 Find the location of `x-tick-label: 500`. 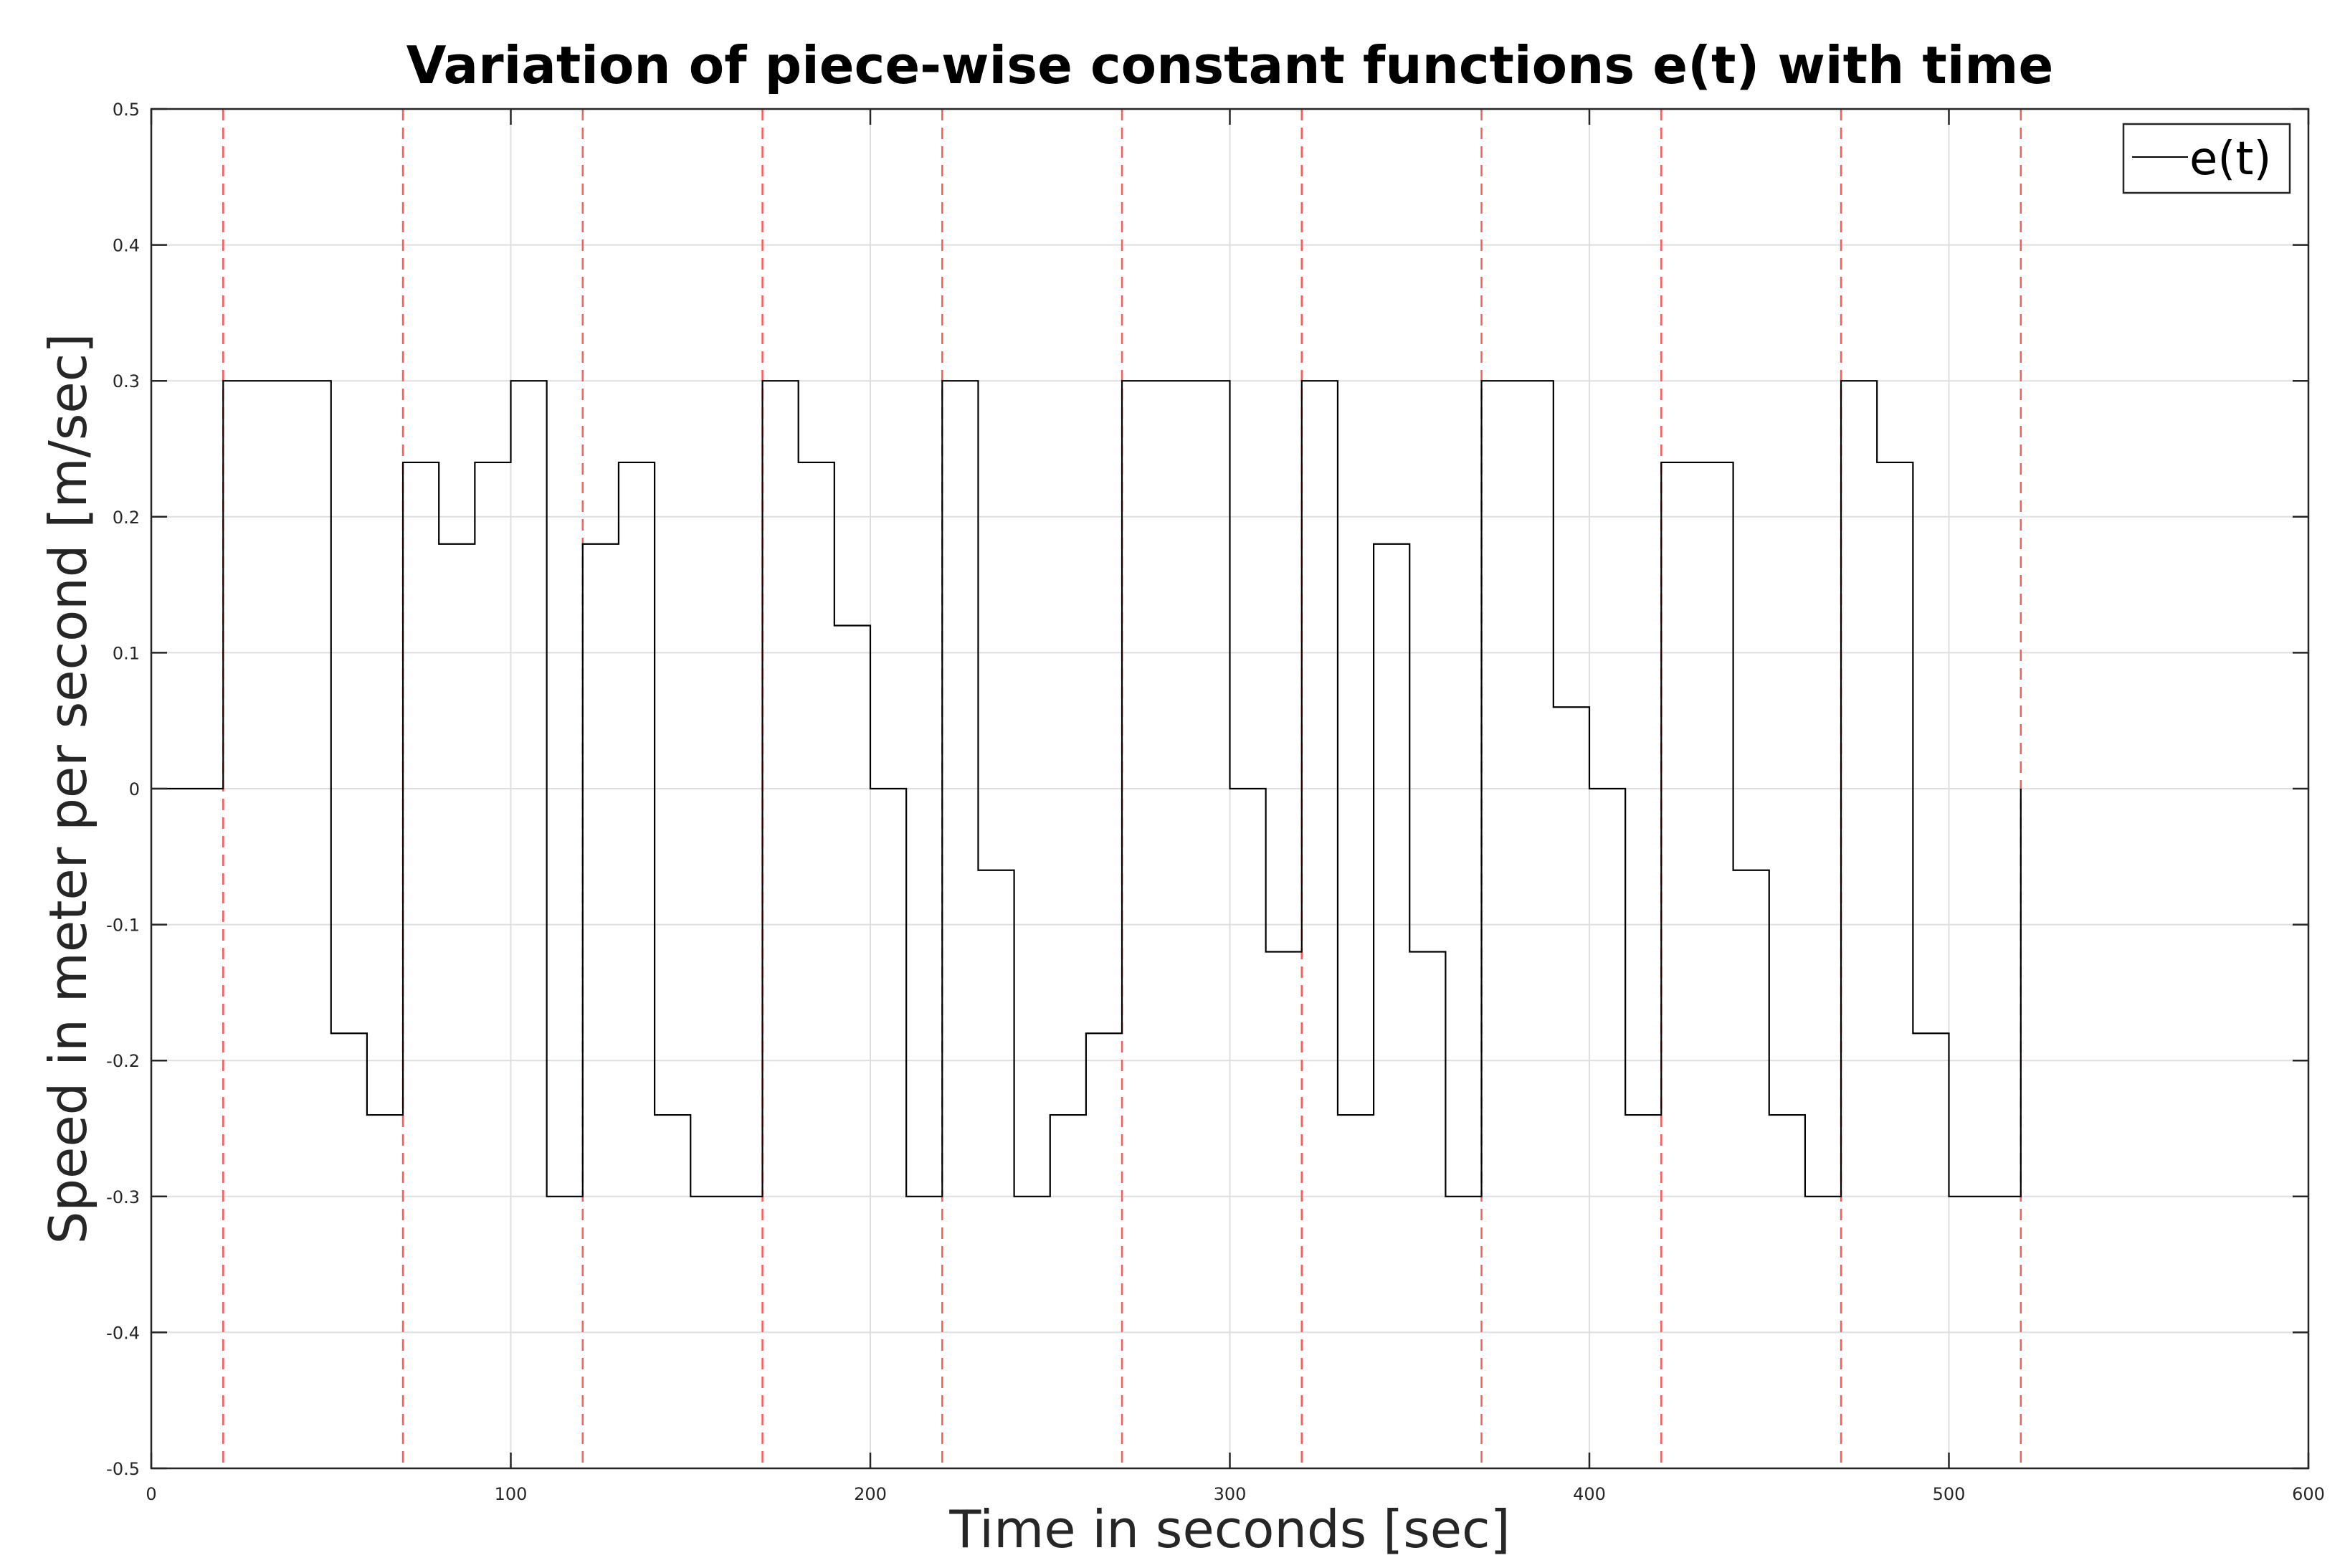

x-tick-label: 500 is located at coordinates (1949, 1494).